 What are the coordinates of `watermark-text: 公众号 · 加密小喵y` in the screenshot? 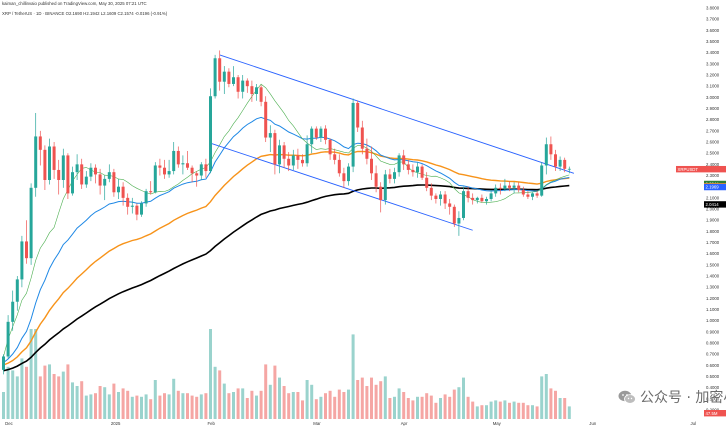 It's located at (683, 398).